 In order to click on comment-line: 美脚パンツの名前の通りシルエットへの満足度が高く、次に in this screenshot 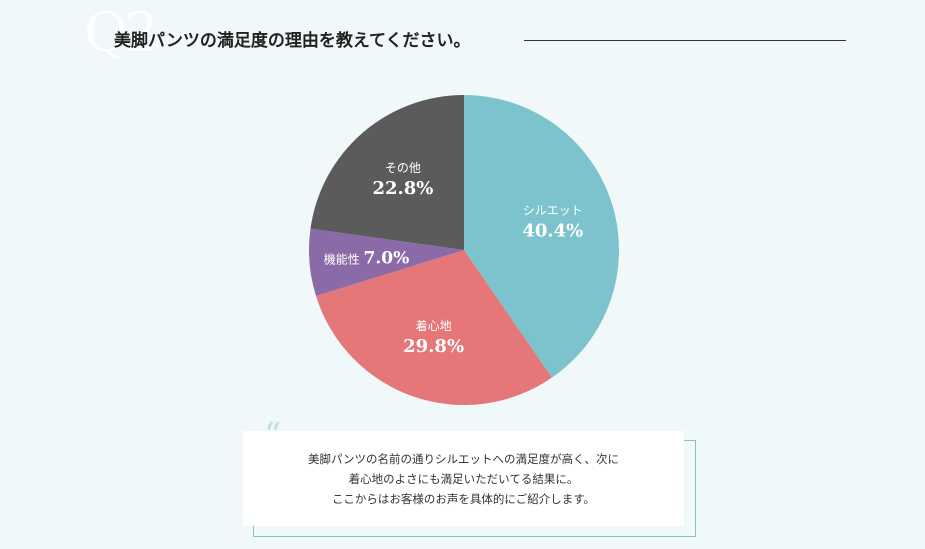, I will do `click(463, 459)`.